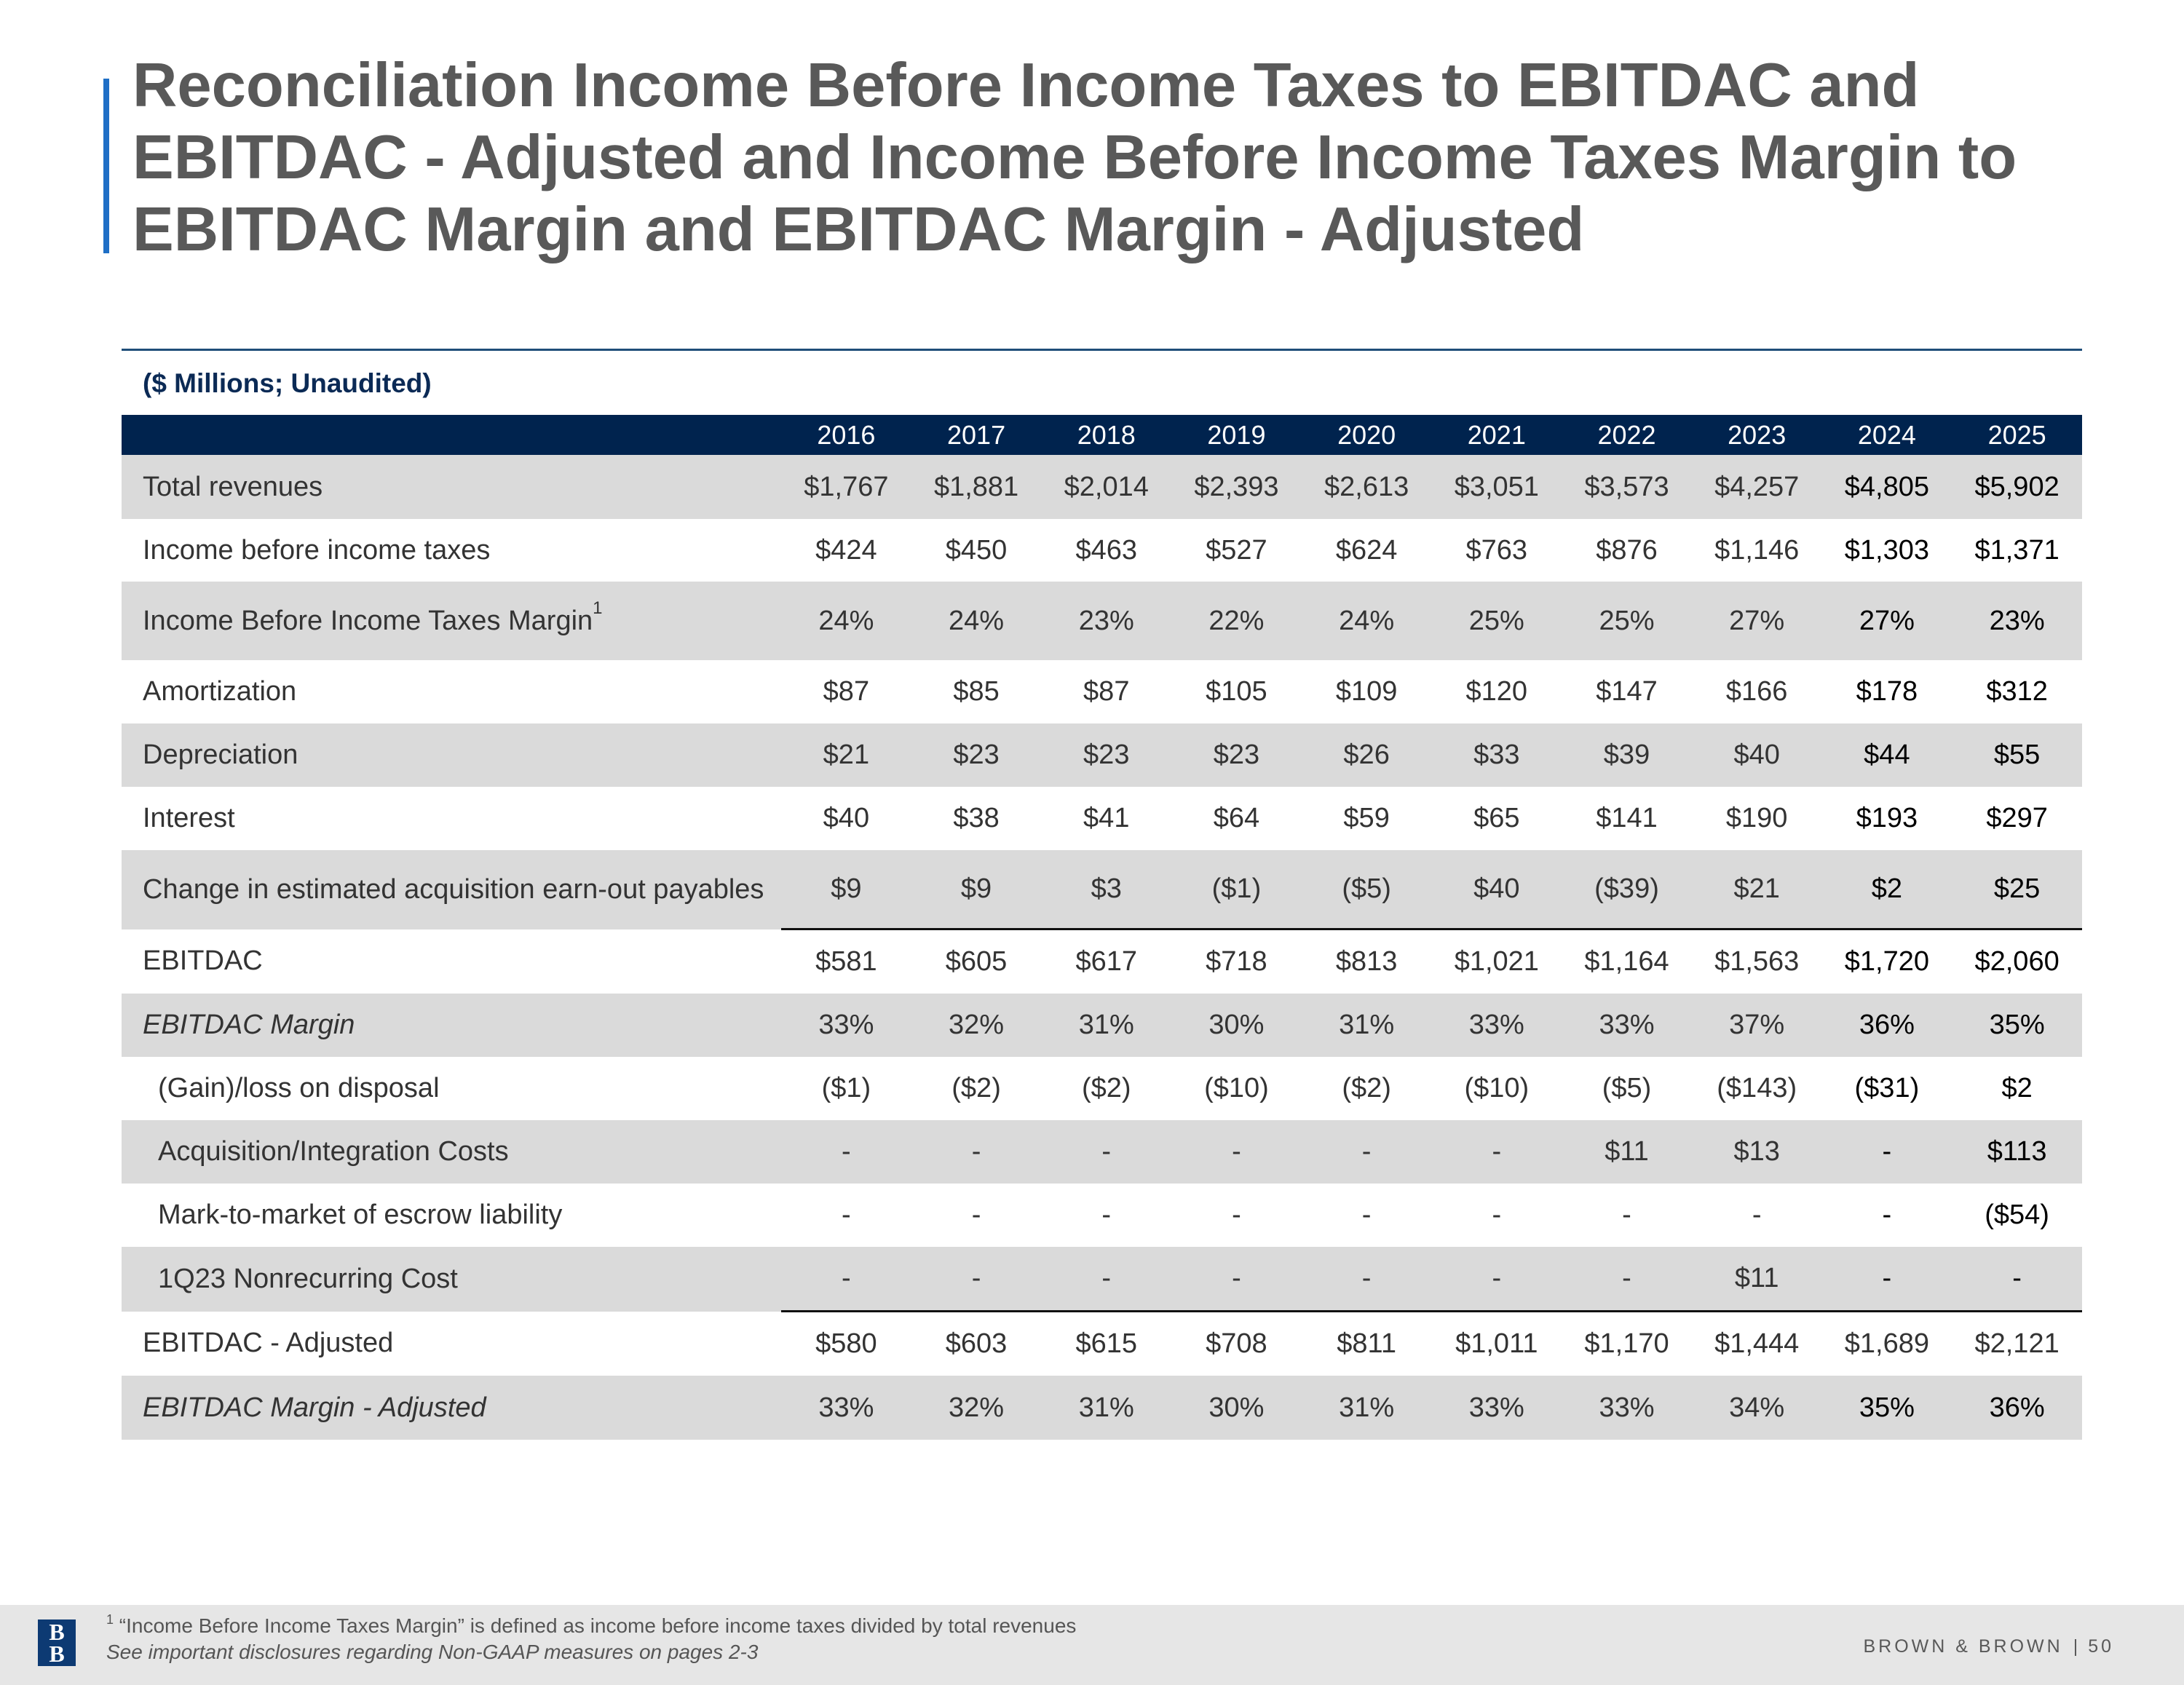 The image size is (2184, 1685). I want to click on table-cell: $297, so click(2017, 818).